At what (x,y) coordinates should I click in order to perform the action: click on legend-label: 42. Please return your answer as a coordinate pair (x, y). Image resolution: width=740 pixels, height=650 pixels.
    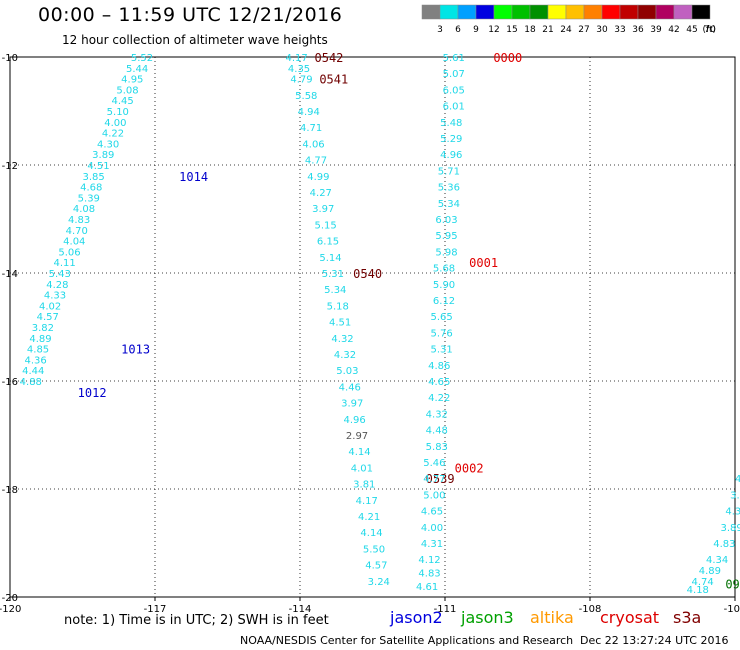
    Looking at the image, I should click on (673, 30).